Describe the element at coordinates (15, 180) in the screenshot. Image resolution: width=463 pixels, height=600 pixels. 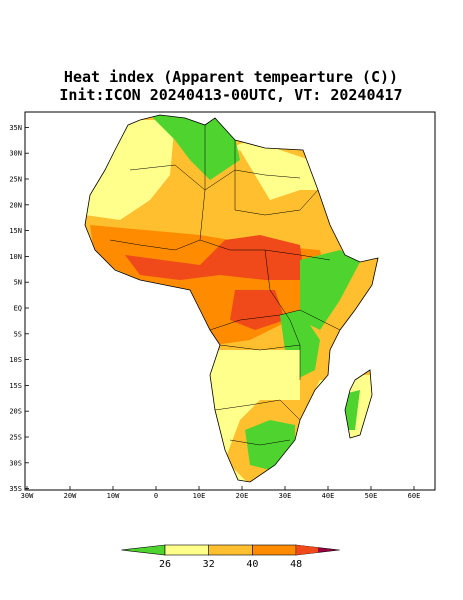
I see `lat-tick-label: 25N` at that location.